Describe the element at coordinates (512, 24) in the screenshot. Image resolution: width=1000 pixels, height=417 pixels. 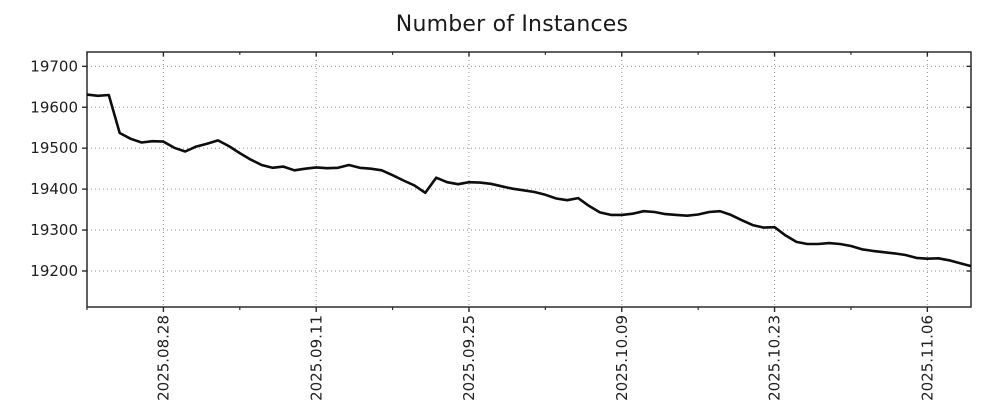
I see `chart-title: Number of Instances` at that location.